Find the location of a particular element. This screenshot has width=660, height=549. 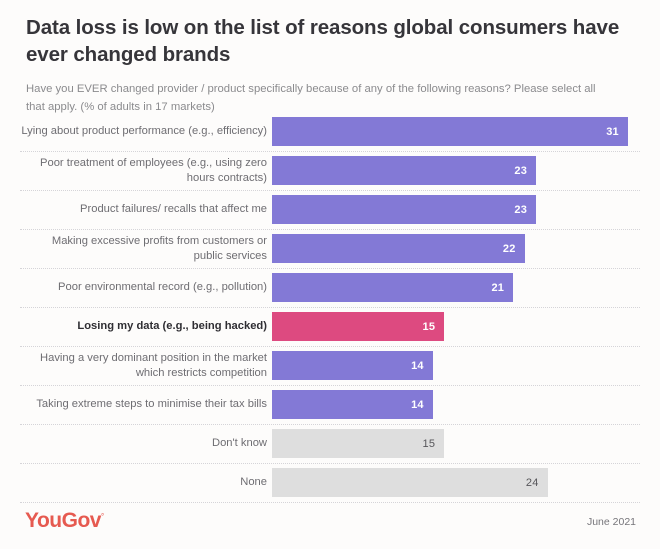

bar-category-label: None is located at coordinates (253, 482).